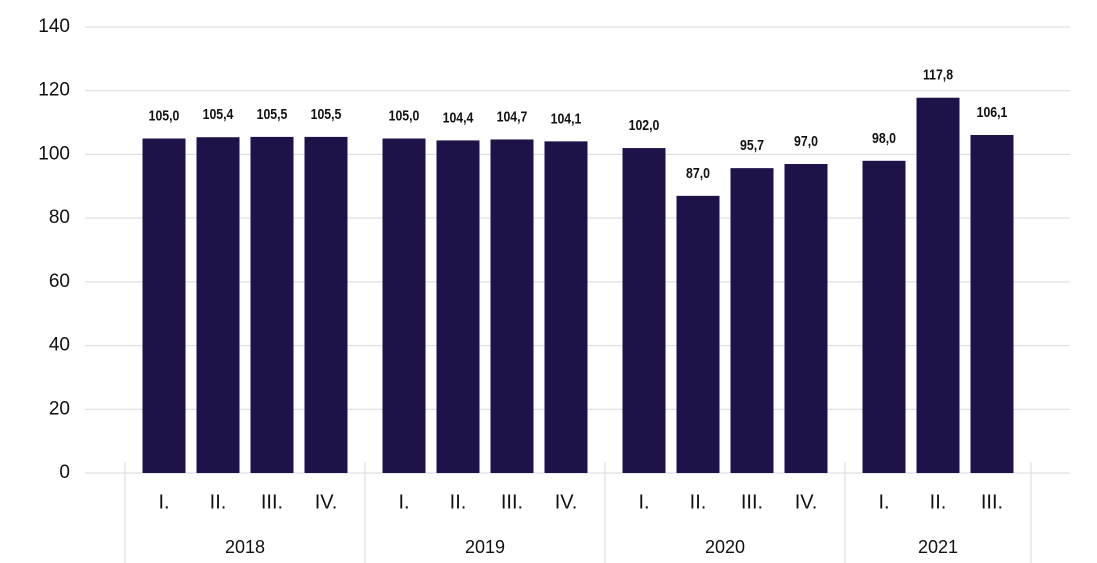 This screenshot has width=1097, height=563. I want to click on group-label: 2021, so click(938, 547).